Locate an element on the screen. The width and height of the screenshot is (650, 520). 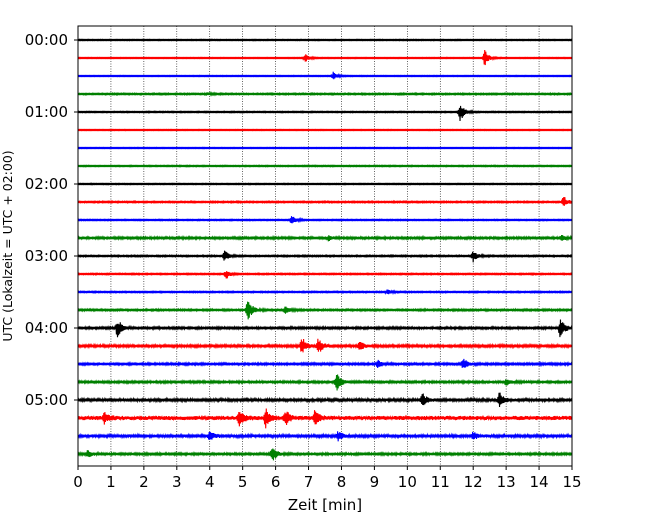
x-tick-label: 3 is located at coordinates (177, 482).